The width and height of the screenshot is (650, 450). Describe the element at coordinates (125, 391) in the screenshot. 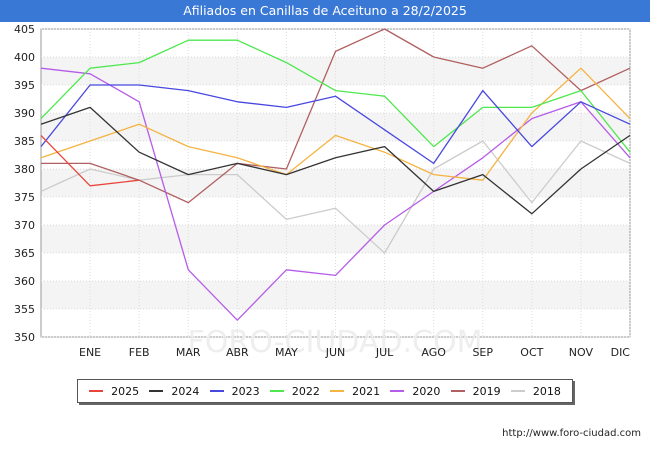

I see `legend-label: 2025` at that location.